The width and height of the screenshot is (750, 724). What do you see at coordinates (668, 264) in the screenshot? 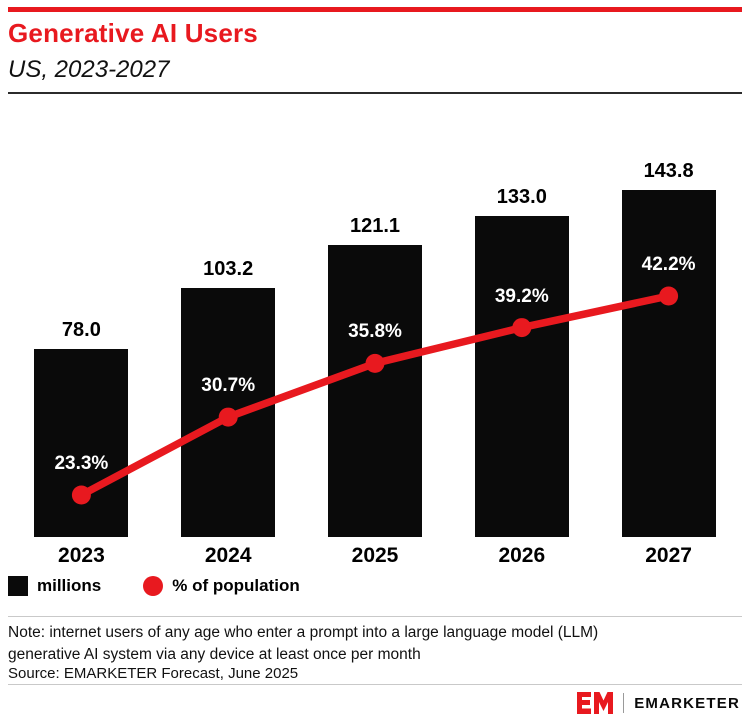
I see `line-value-label-2027: 42.2%` at bounding box center [668, 264].